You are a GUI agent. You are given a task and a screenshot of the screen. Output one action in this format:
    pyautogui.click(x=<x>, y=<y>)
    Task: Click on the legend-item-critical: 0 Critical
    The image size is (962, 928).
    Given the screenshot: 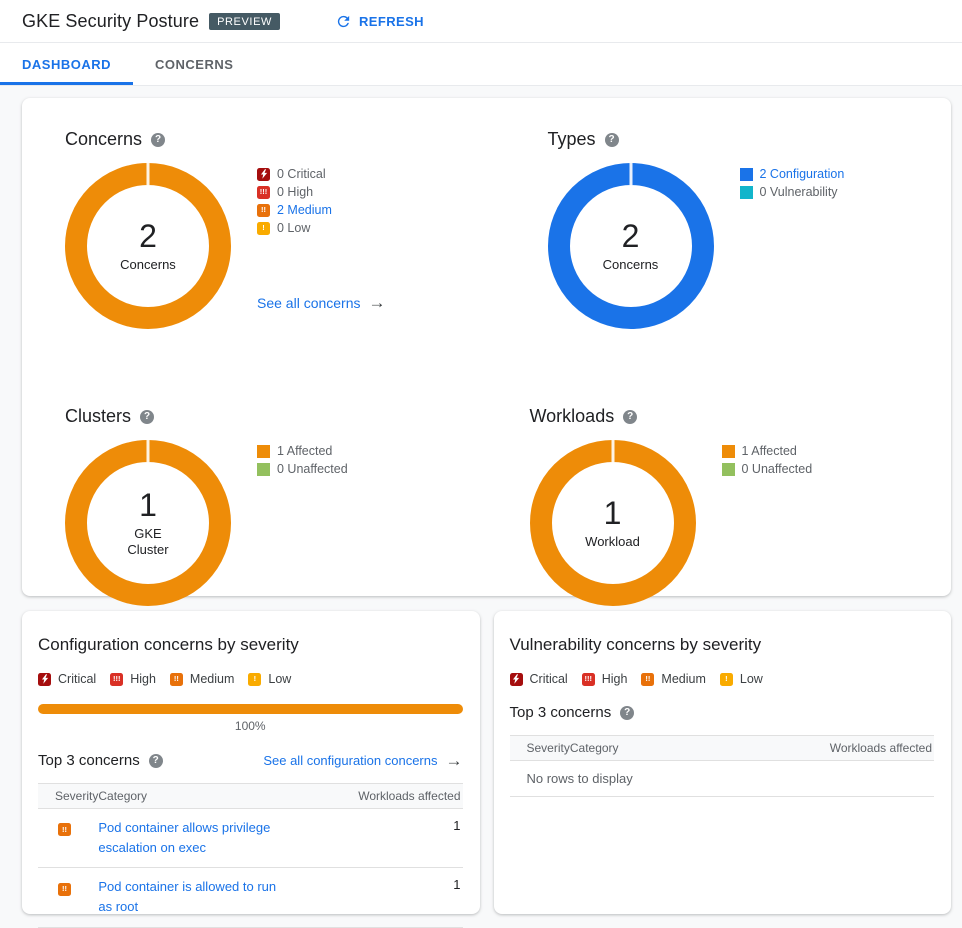 What is the action you would take?
    pyautogui.click(x=321, y=174)
    